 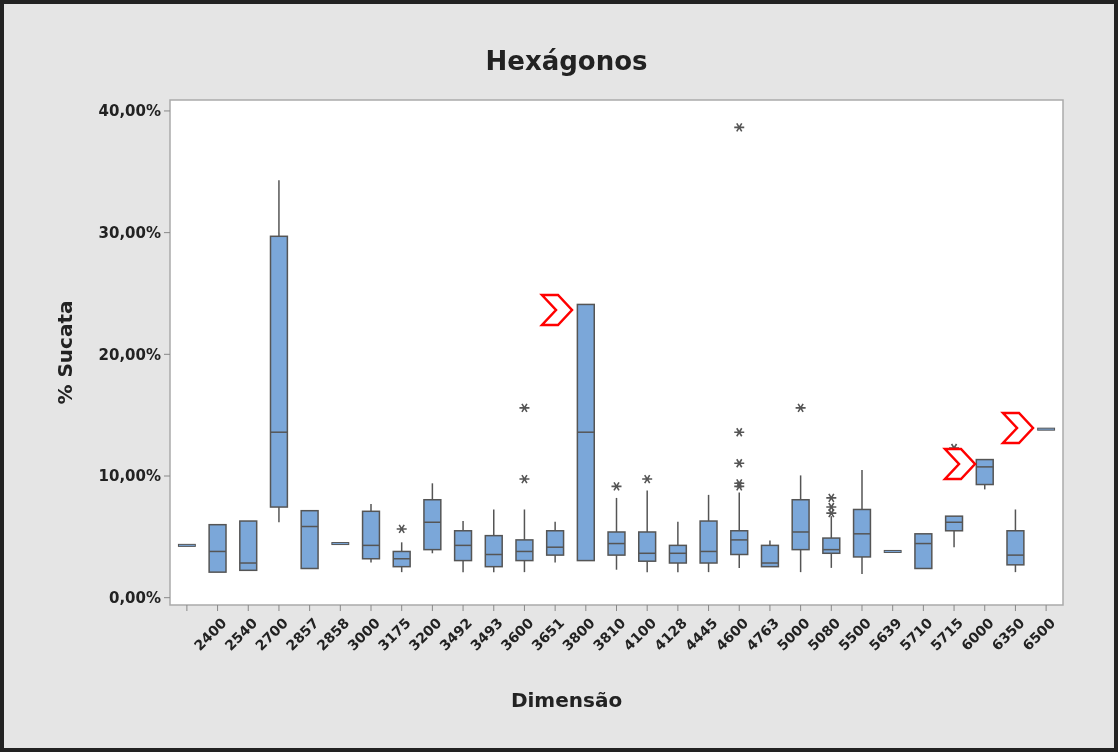 What do you see at coordinates (129, 232) in the screenshot?
I see `y-tick-label: 30,00%` at bounding box center [129, 232].